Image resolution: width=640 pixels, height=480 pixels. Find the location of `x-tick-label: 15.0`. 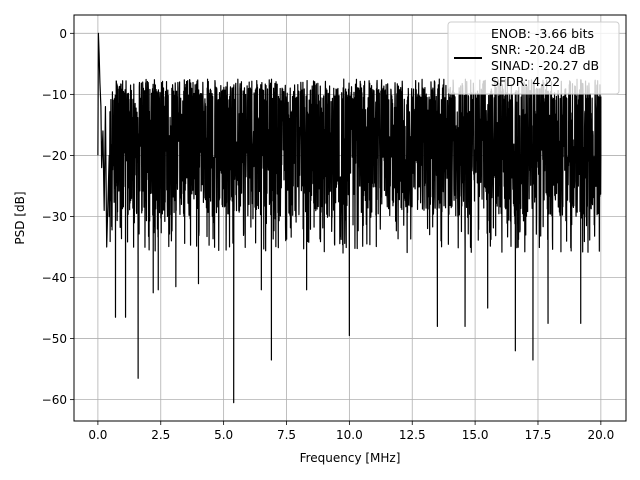

x-tick-label: 15.0 is located at coordinates (475, 435).